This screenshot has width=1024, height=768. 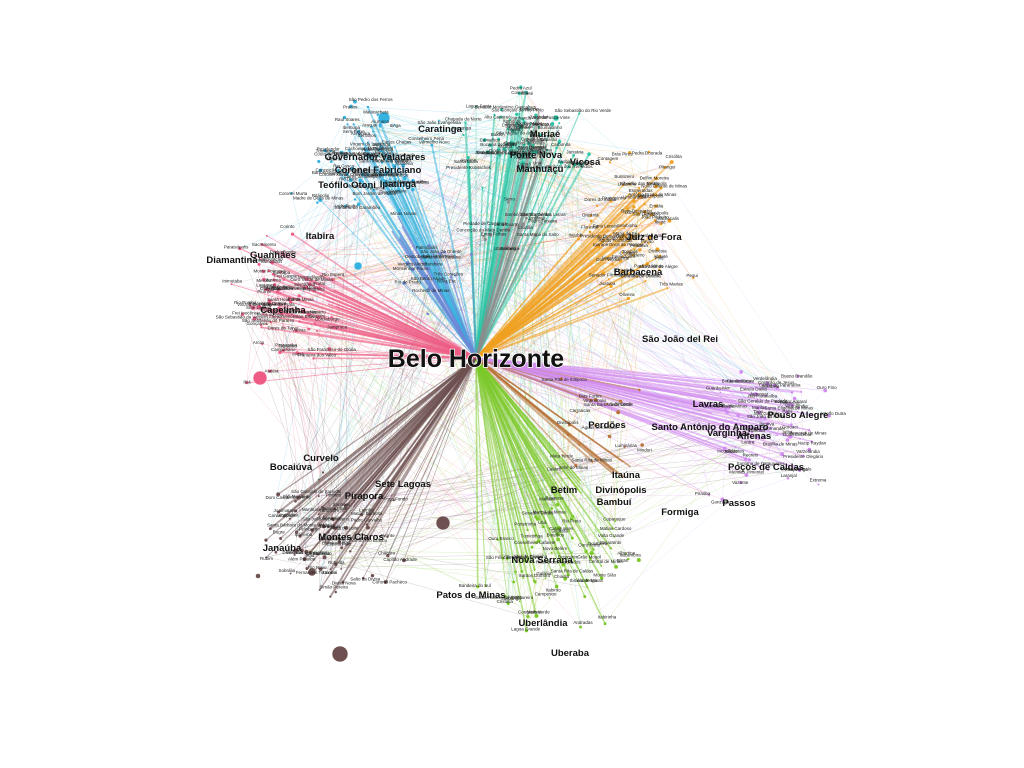 I want to click on minor-city-label: Itabirito, so click(x=553, y=589).